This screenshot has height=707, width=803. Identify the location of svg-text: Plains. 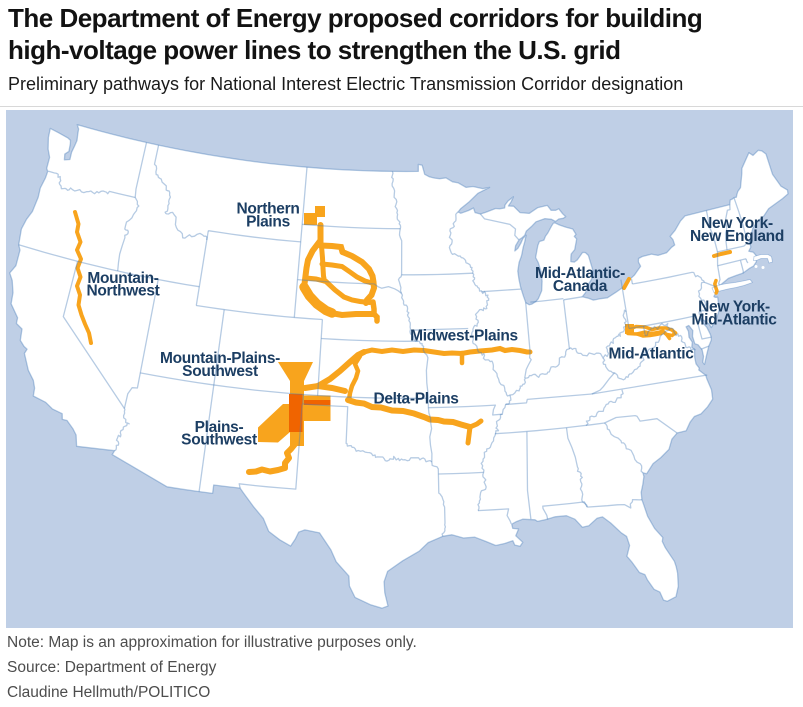
(268, 222).